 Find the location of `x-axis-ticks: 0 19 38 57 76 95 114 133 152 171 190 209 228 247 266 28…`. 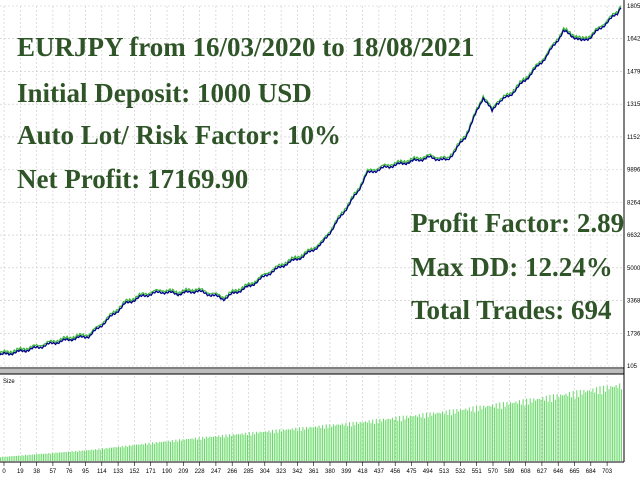

x-axis-ticks: 0 19 38 57 76 95 114 133 152 171 190 209 228 247 266 28… is located at coordinates (307, 468).